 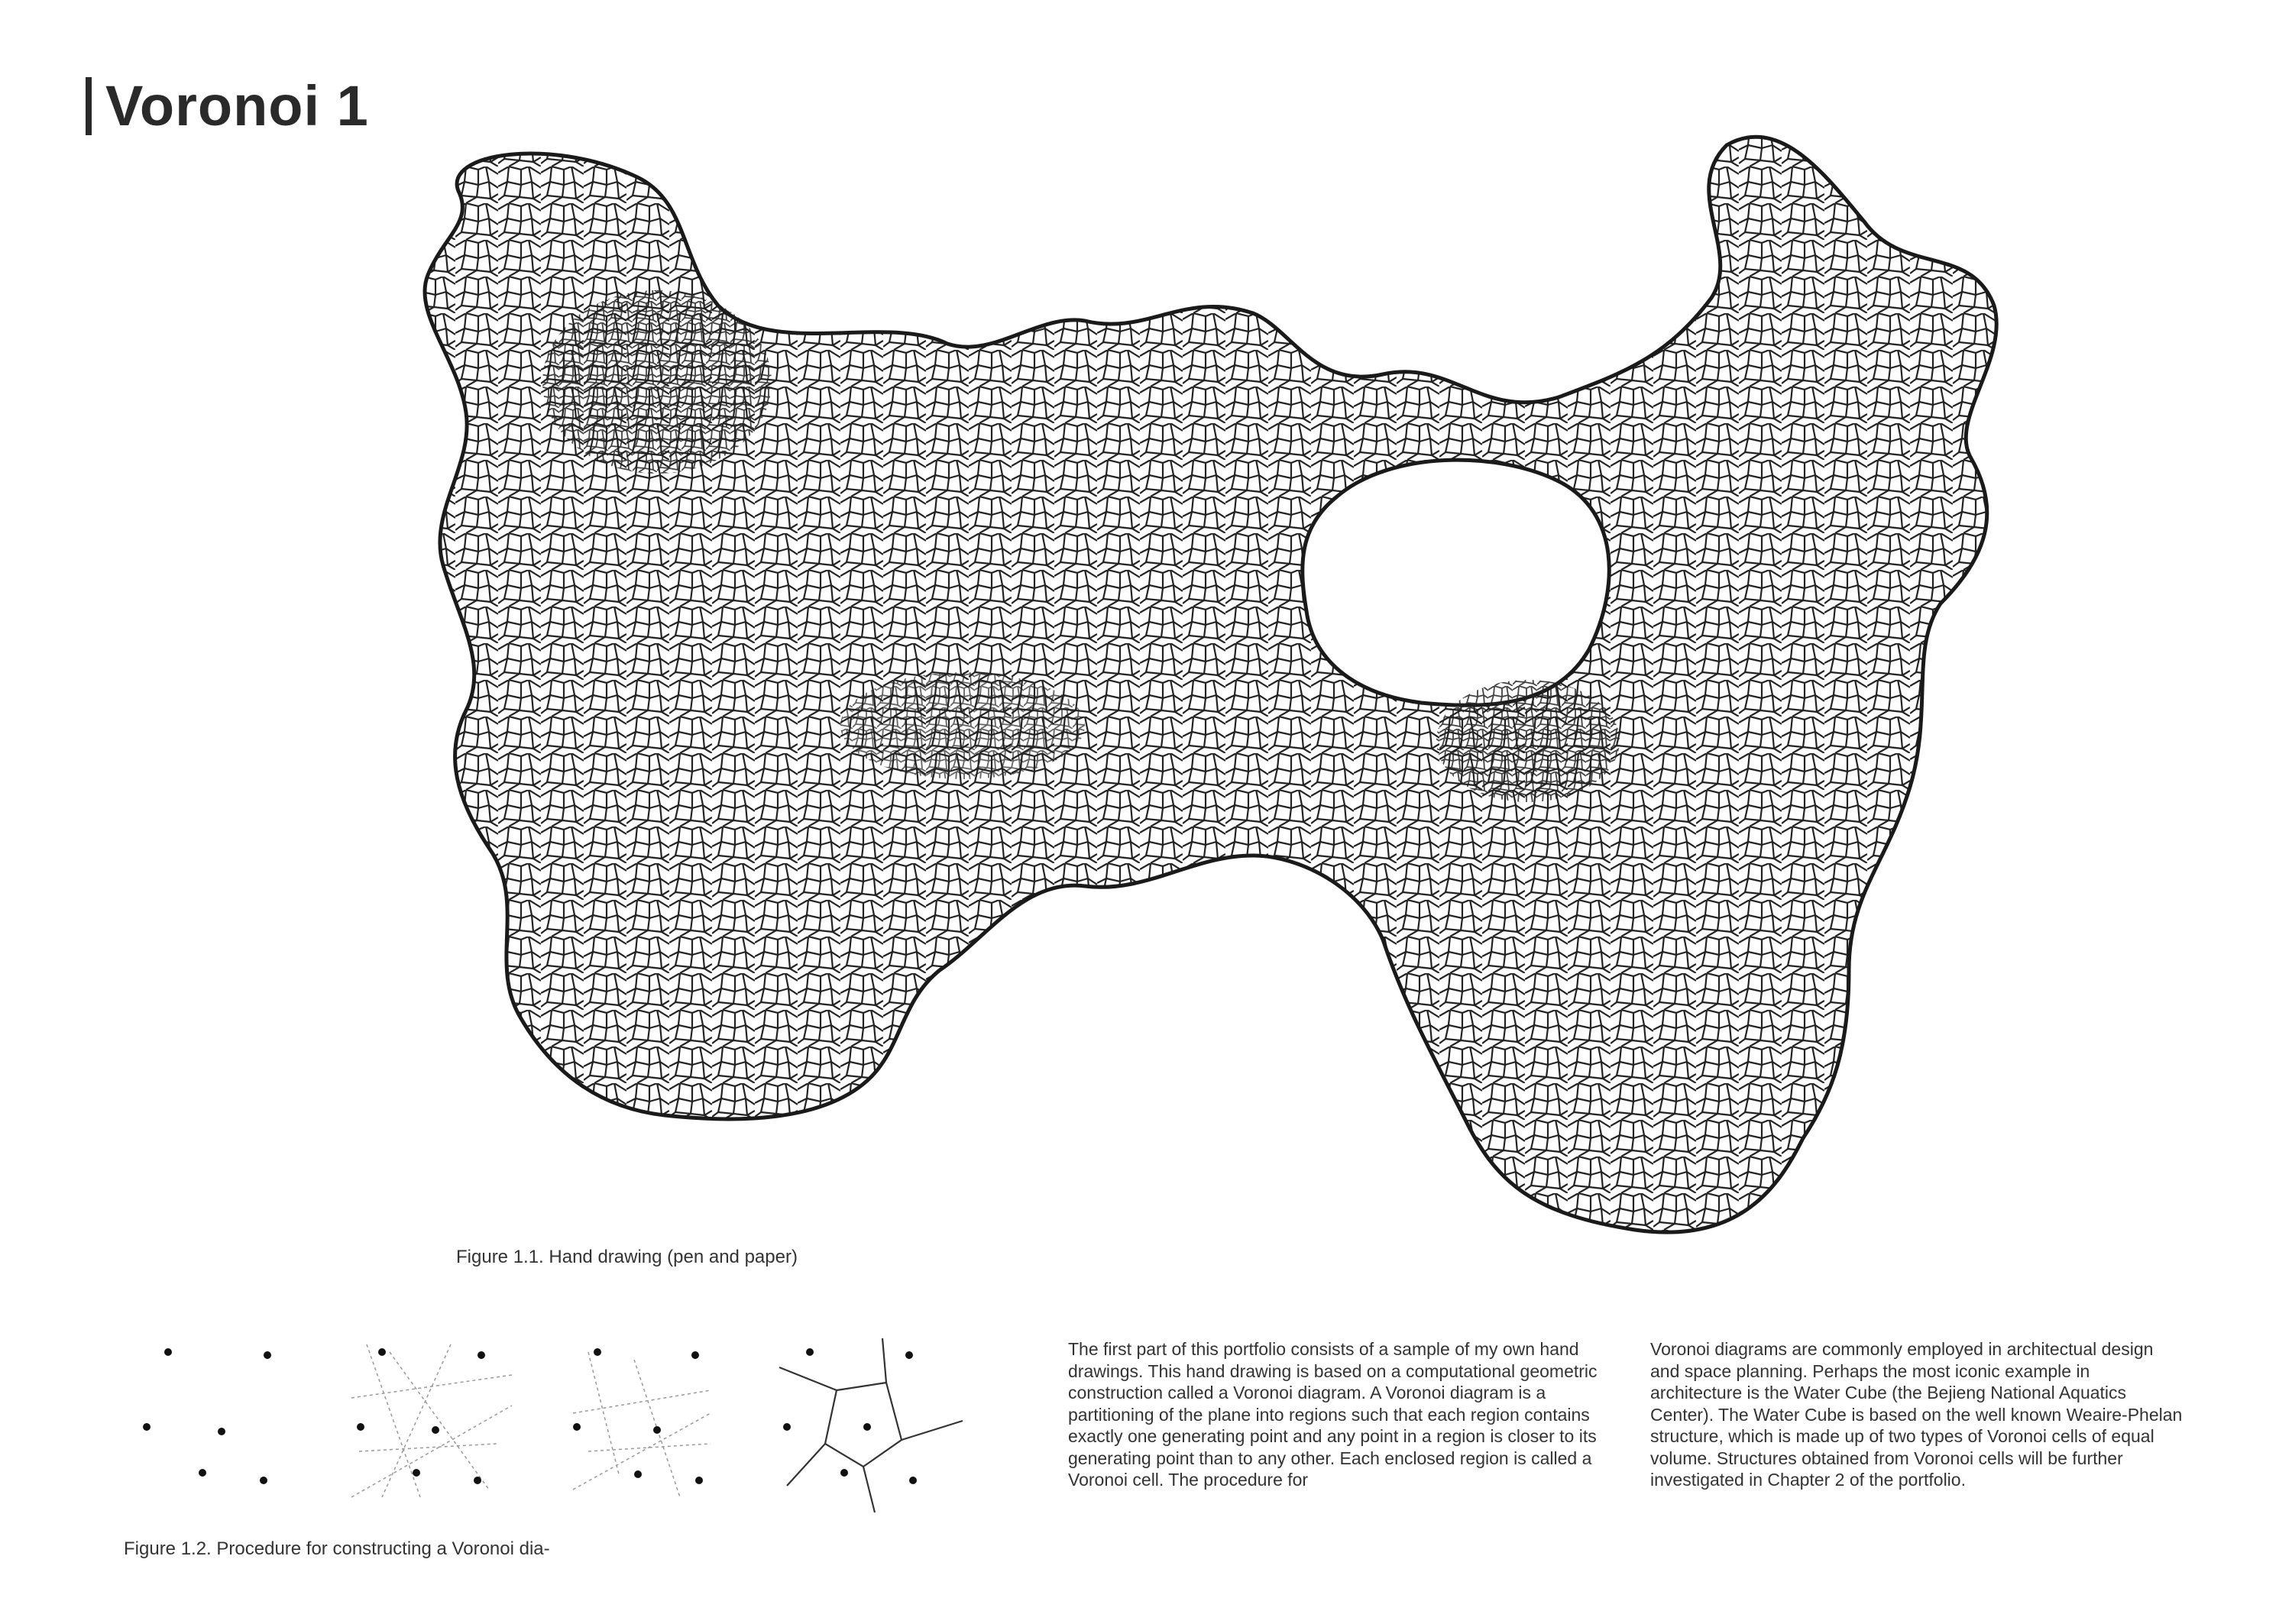 What do you see at coordinates (89, 106) in the screenshot?
I see `title-bar-accent` at bounding box center [89, 106].